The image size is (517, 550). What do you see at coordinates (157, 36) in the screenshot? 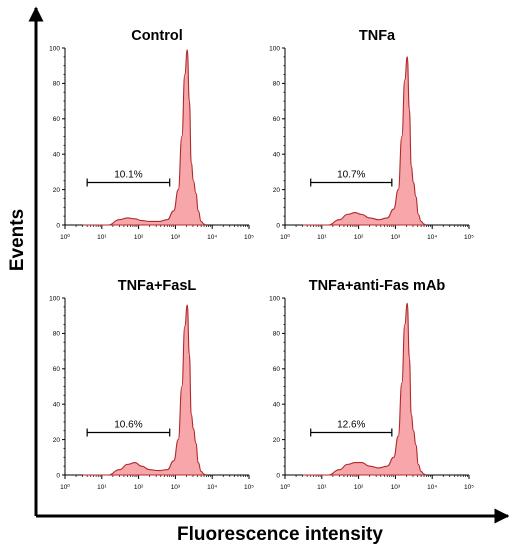
I see `panel-title: Control` at bounding box center [157, 36].